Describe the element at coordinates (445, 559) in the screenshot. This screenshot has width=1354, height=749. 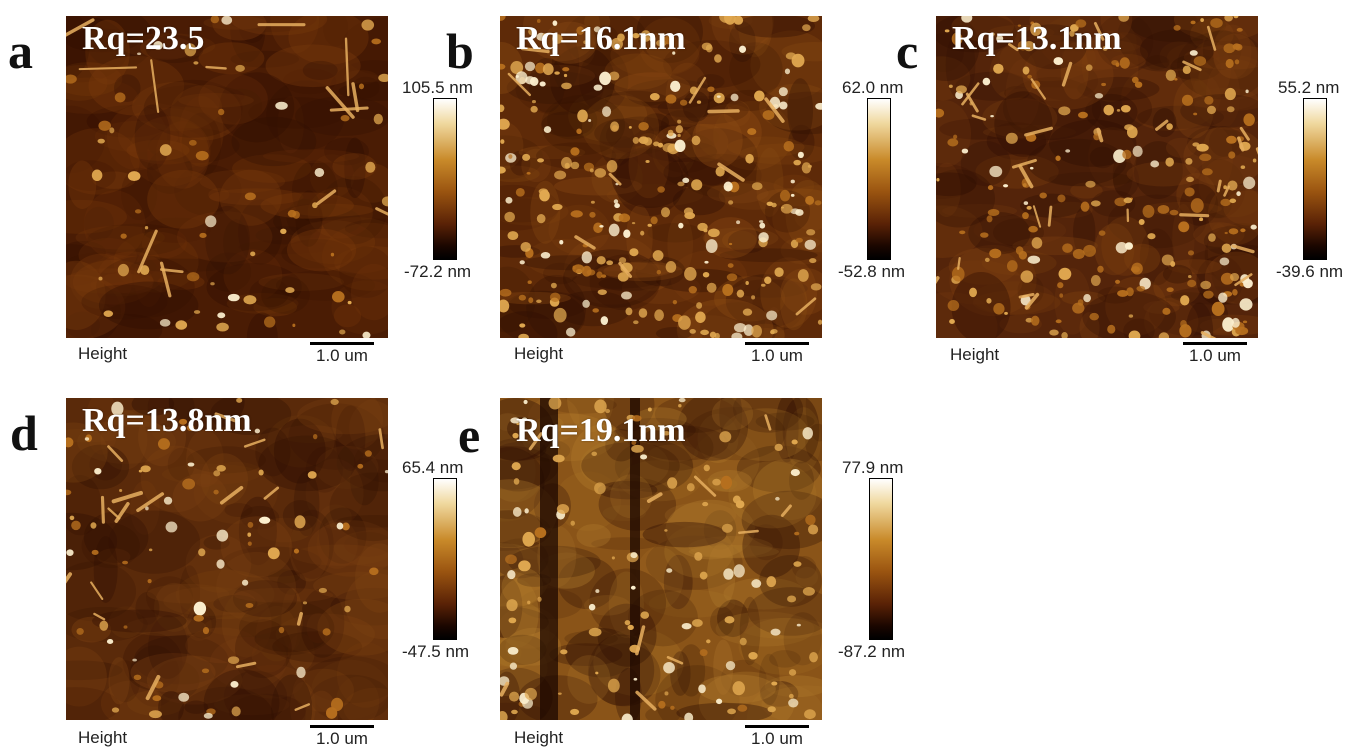
I see `colorbar-d` at that location.